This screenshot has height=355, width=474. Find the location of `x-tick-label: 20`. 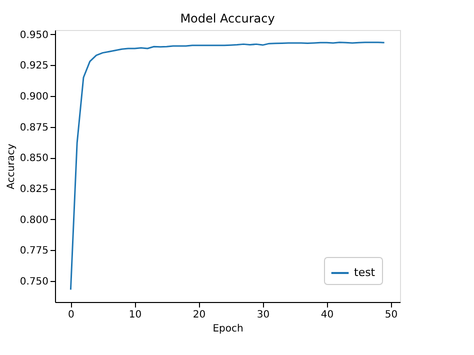

x-tick-label: 20 is located at coordinates (199, 315).